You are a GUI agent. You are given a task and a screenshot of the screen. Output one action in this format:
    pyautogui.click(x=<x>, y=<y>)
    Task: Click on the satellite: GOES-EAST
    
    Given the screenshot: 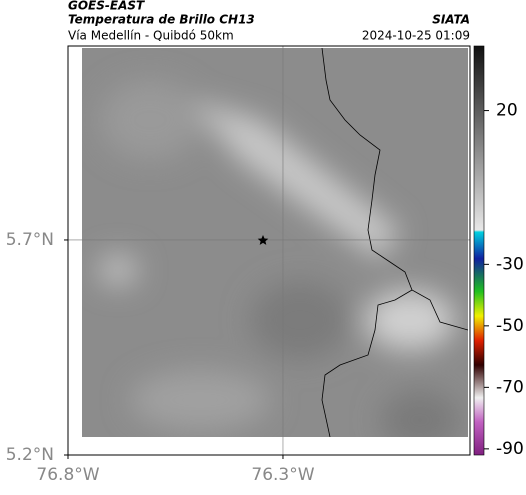 What is the action you would take?
    pyautogui.click(x=106, y=6)
    